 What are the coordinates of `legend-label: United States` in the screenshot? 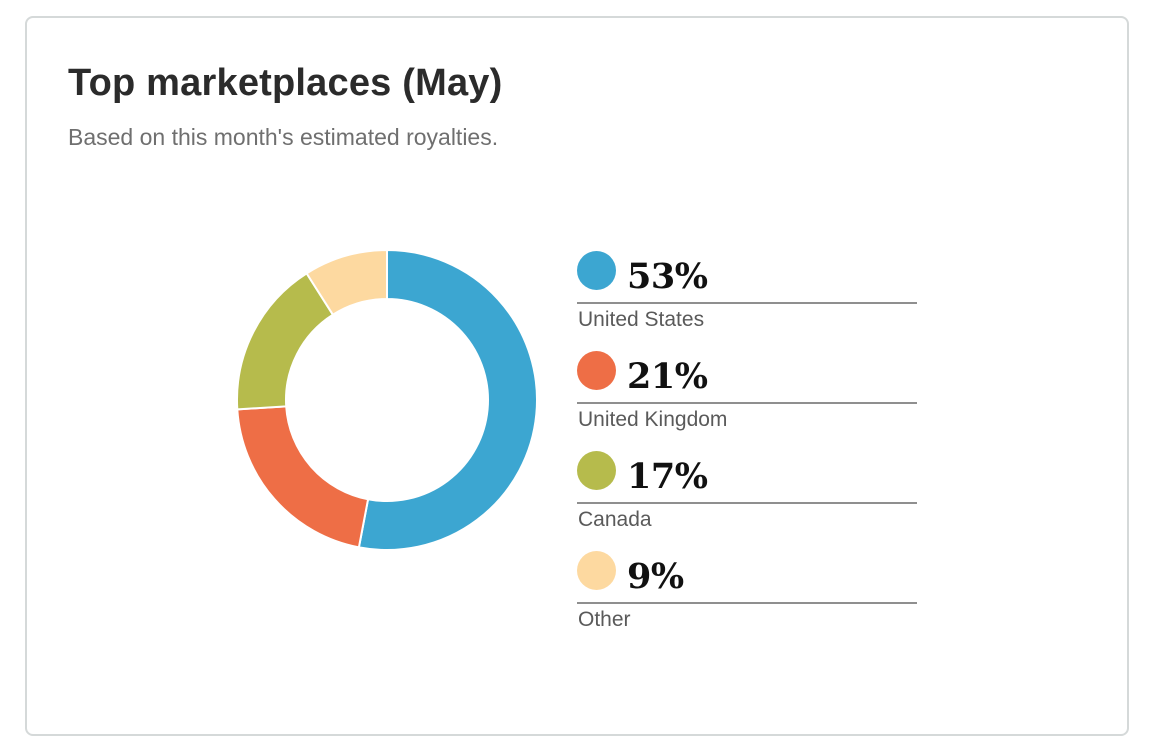 It's located at (641, 319).